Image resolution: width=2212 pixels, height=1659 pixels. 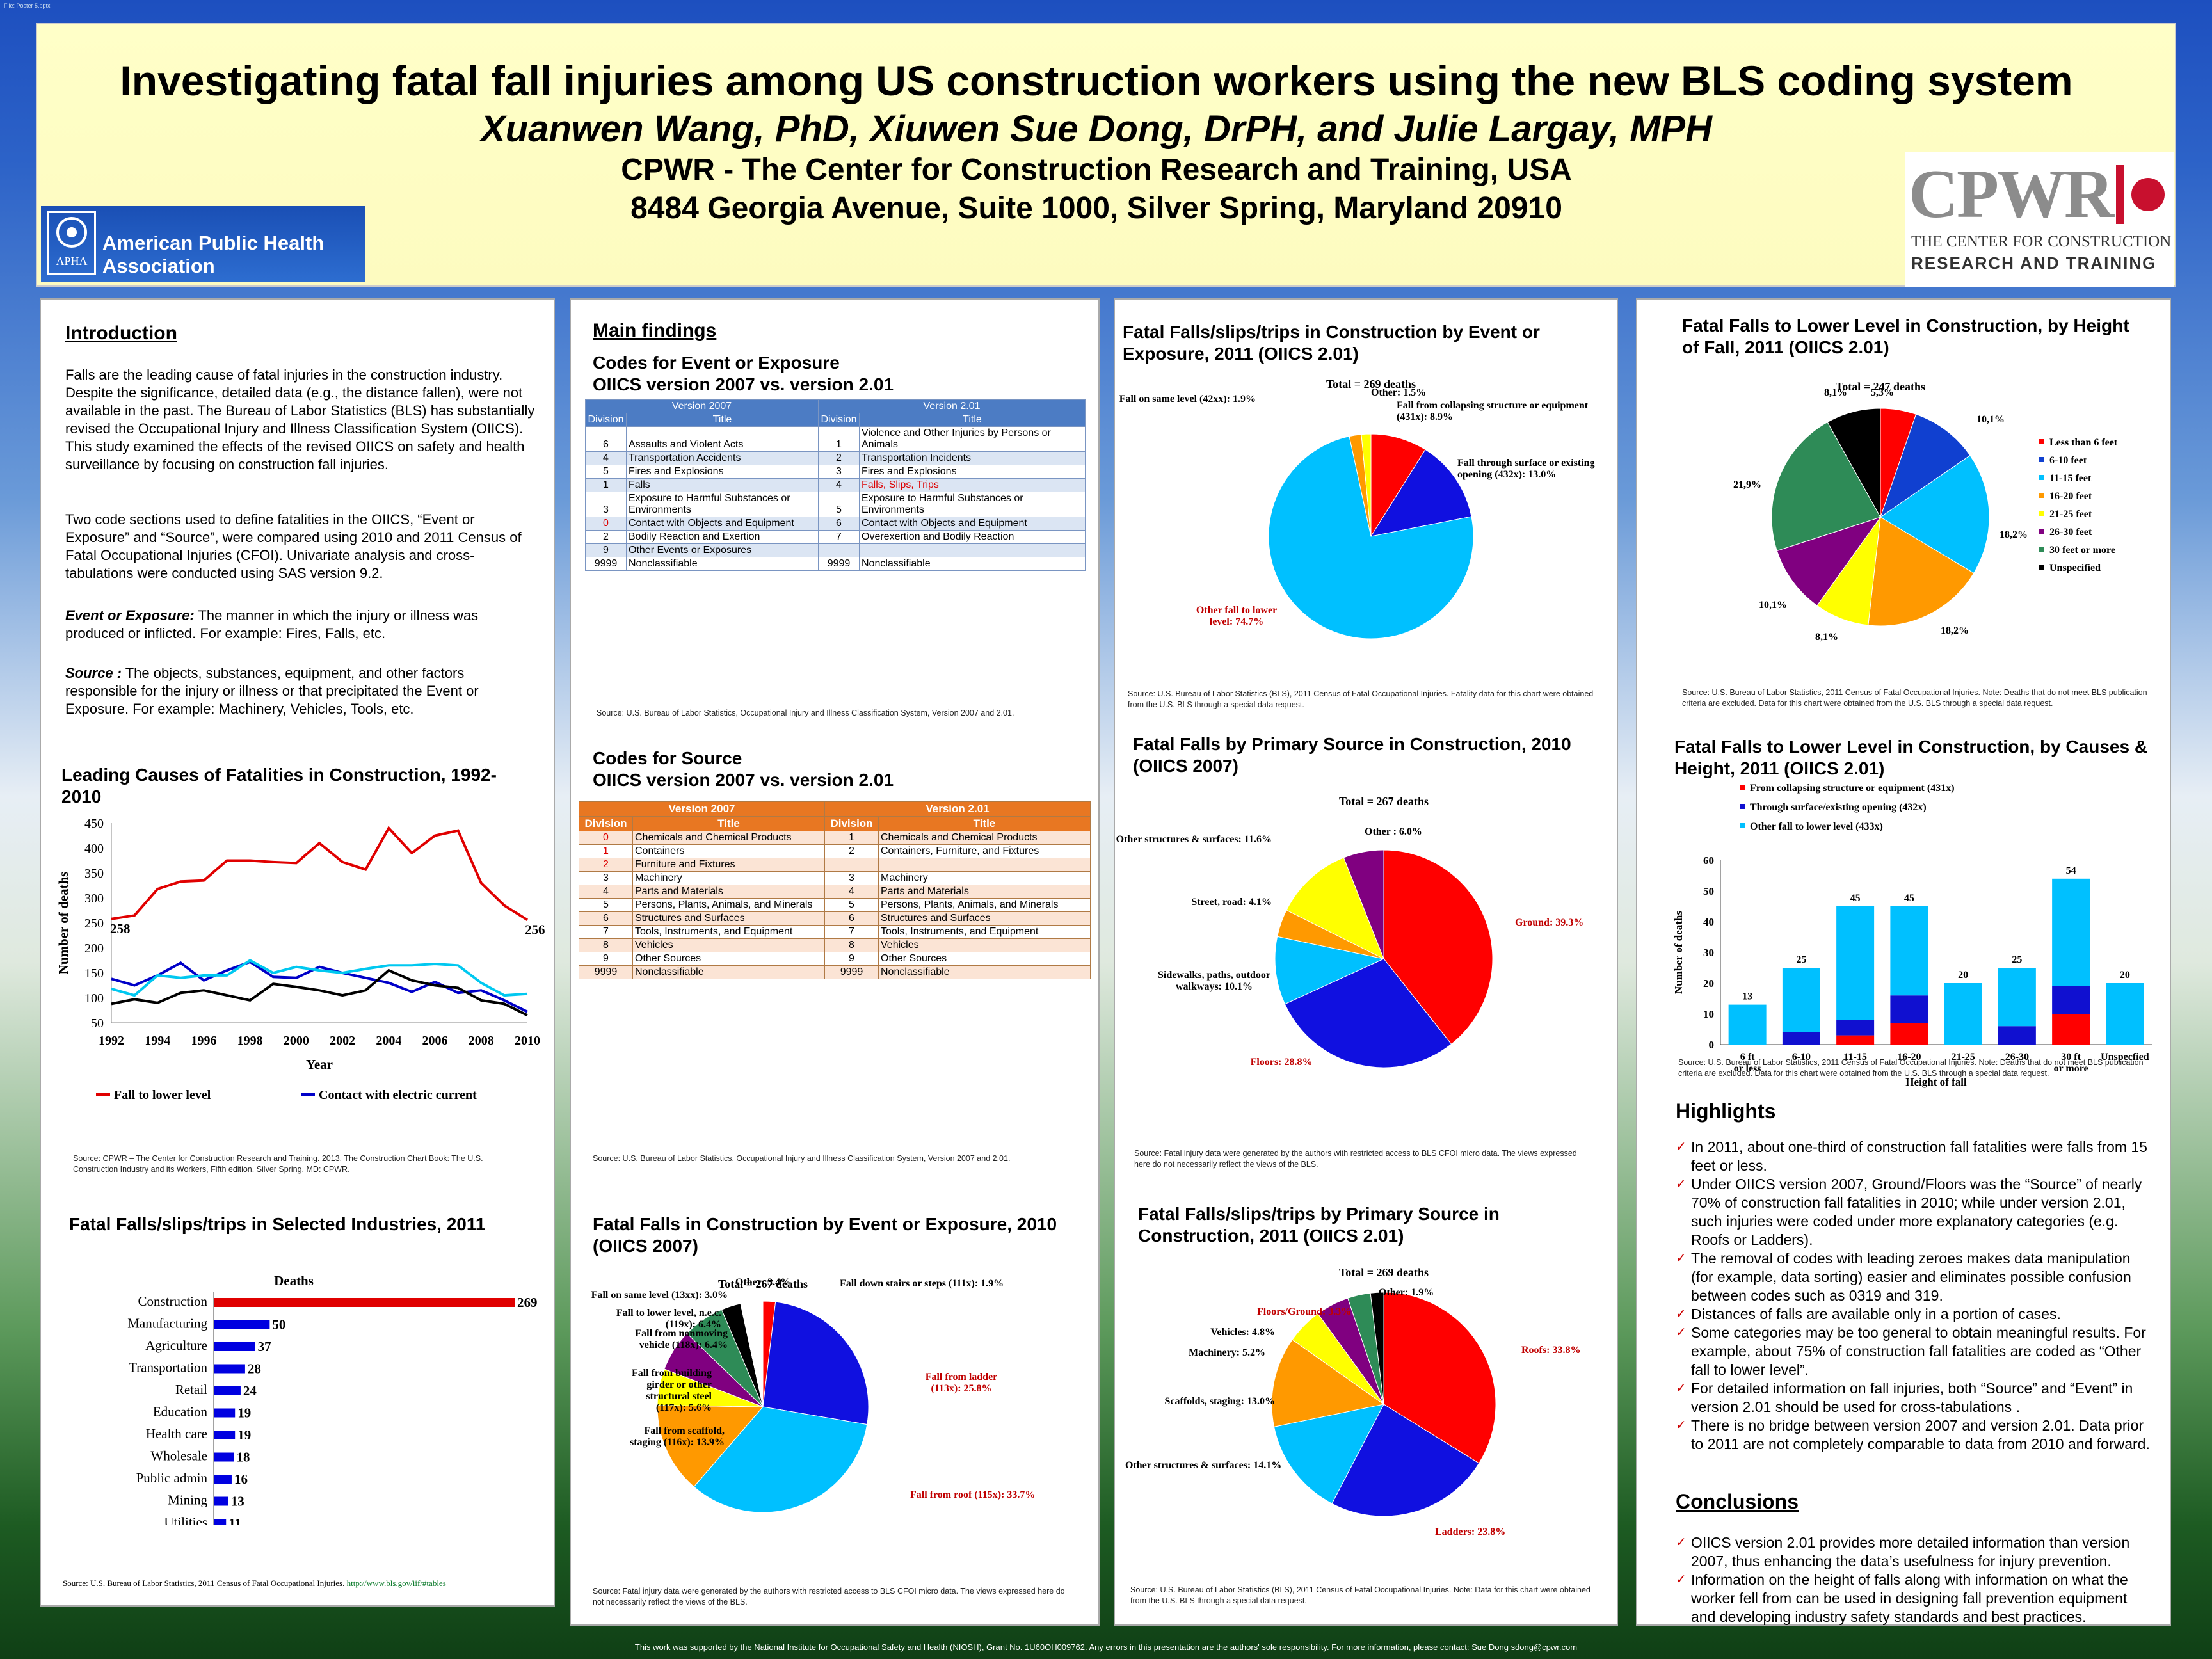 What do you see at coordinates (185, 1519) in the screenshot?
I see `category-label: Utilities` at bounding box center [185, 1519].